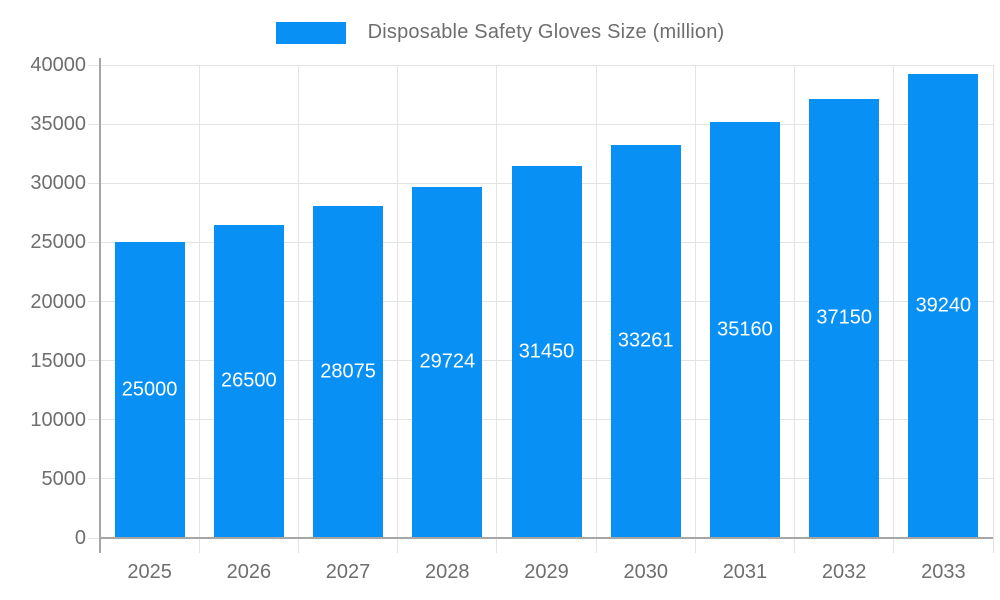 The width and height of the screenshot is (1000, 600). I want to click on x-axis-label: 2032, so click(844, 572).